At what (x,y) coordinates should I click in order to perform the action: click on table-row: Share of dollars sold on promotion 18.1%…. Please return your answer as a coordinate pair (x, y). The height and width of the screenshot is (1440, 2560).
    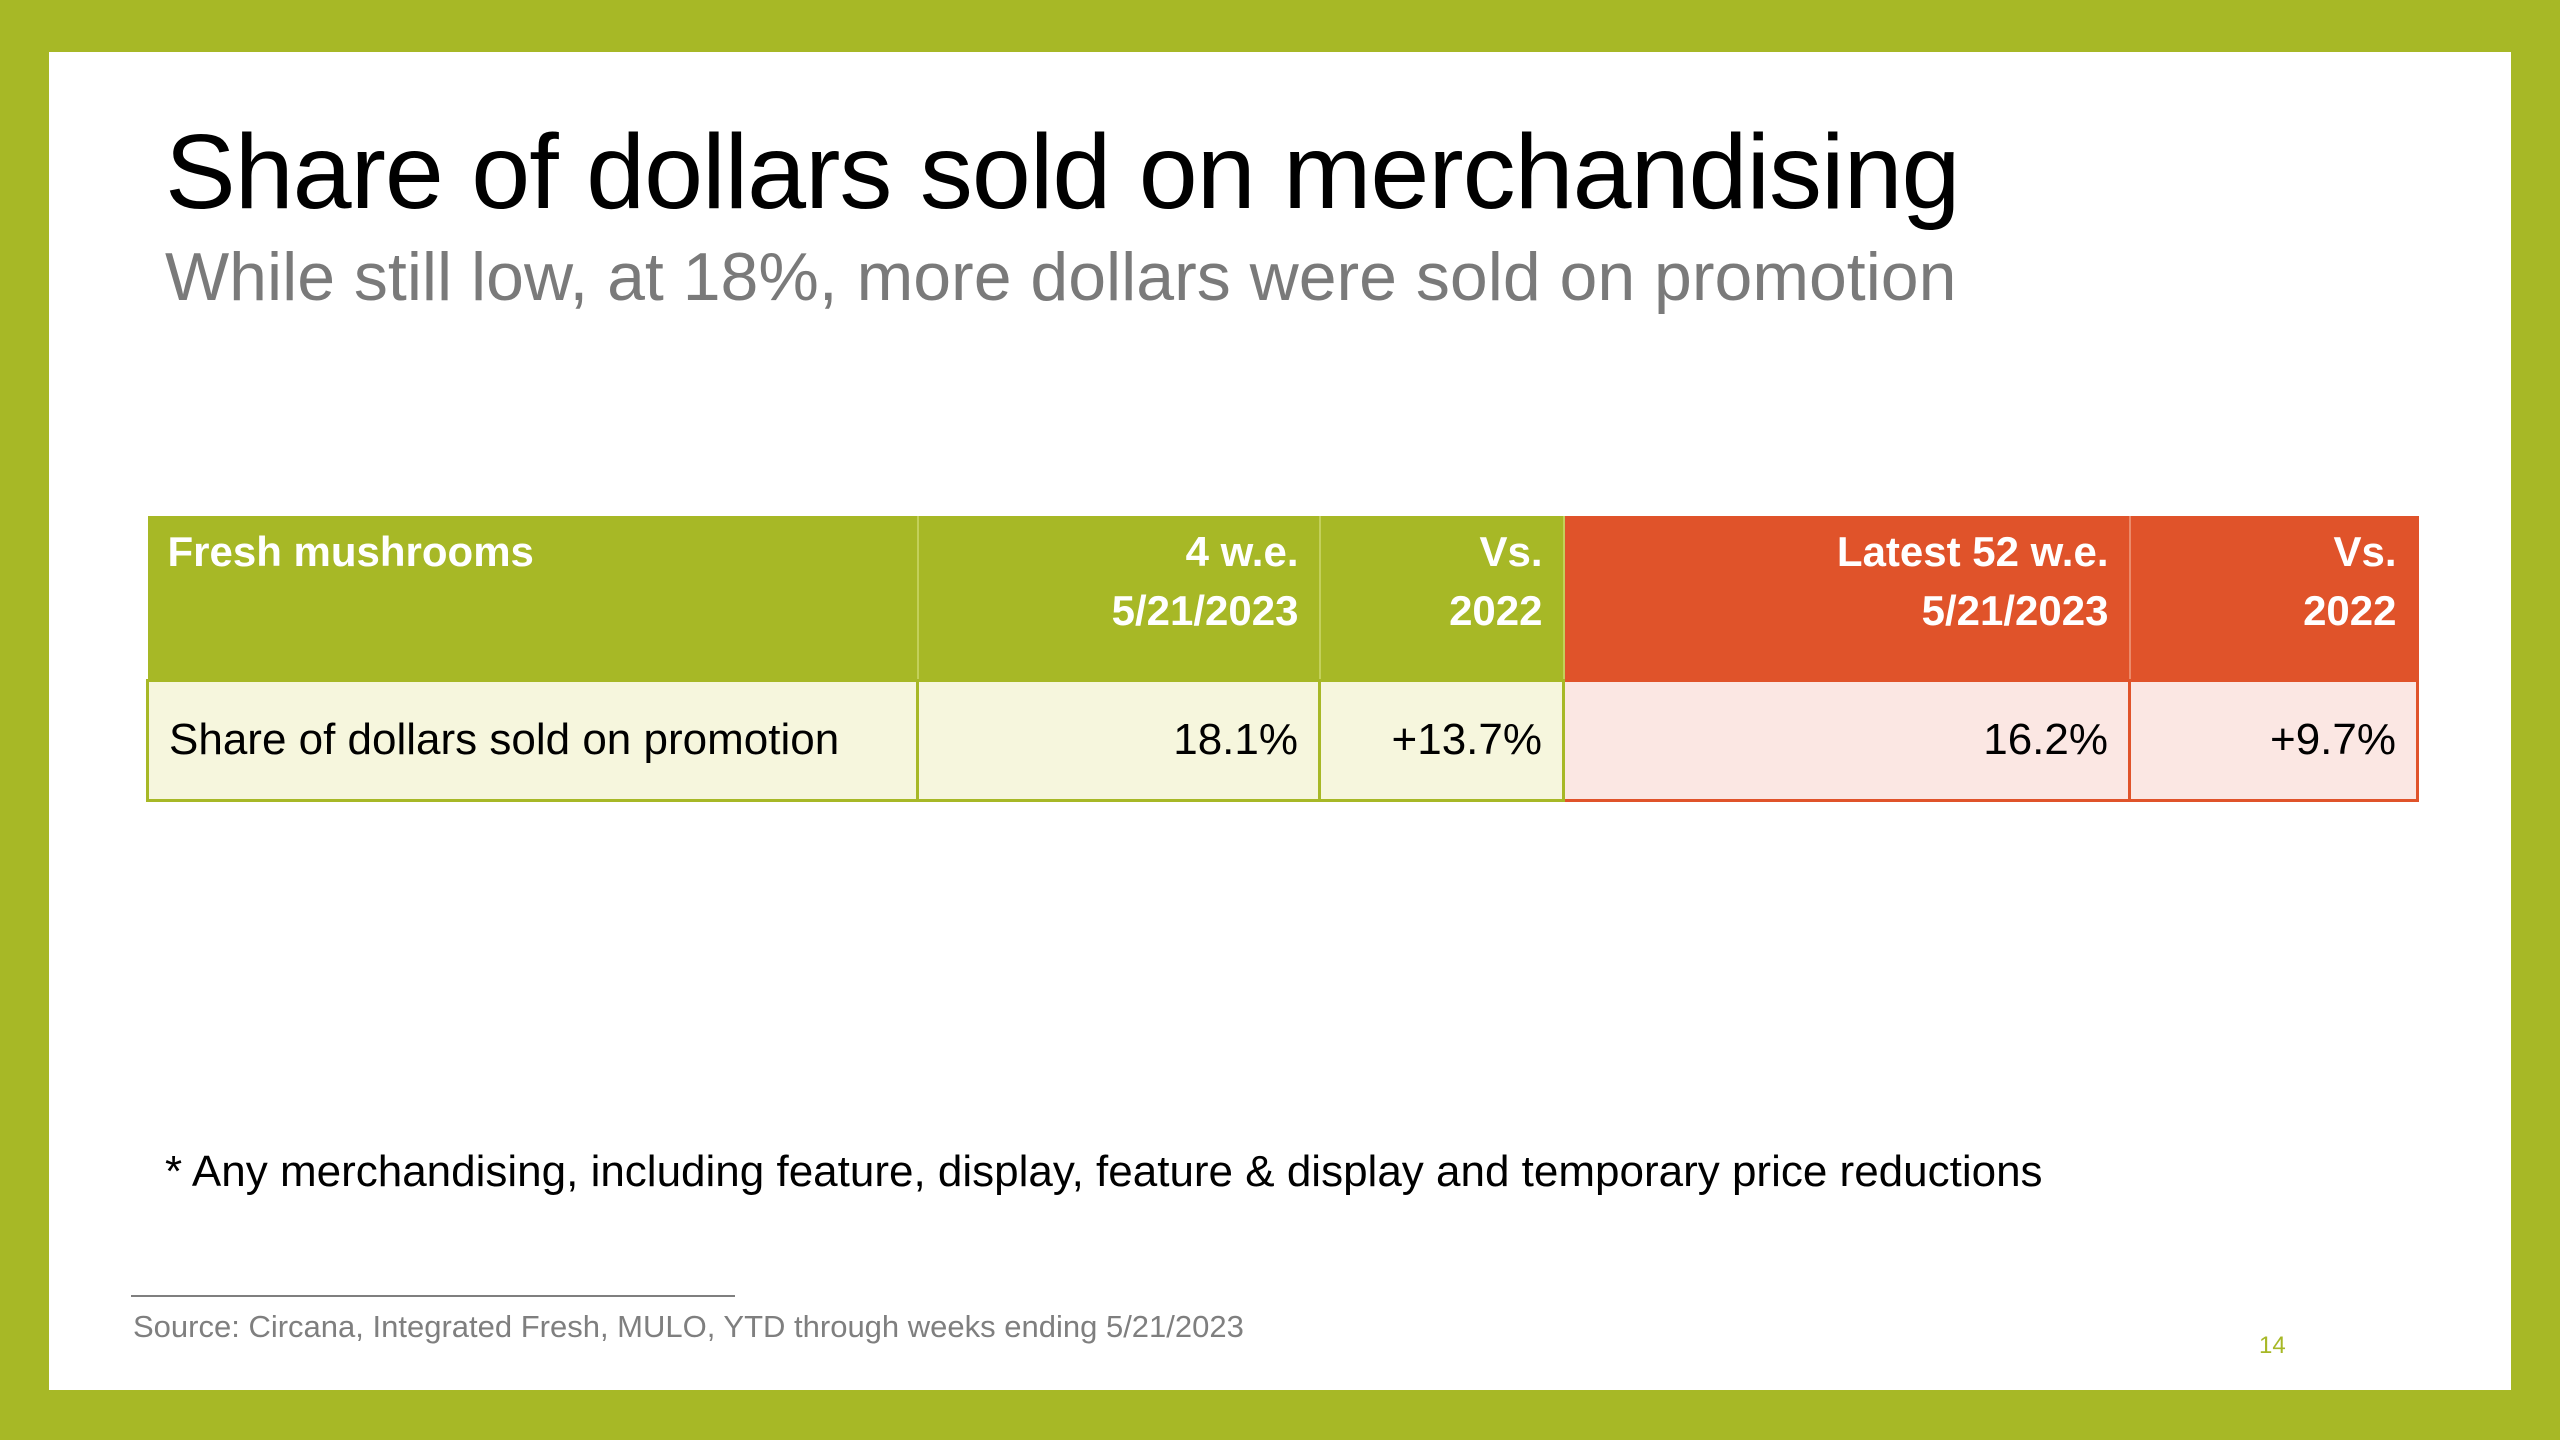
    Looking at the image, I should click on (1282, 740).